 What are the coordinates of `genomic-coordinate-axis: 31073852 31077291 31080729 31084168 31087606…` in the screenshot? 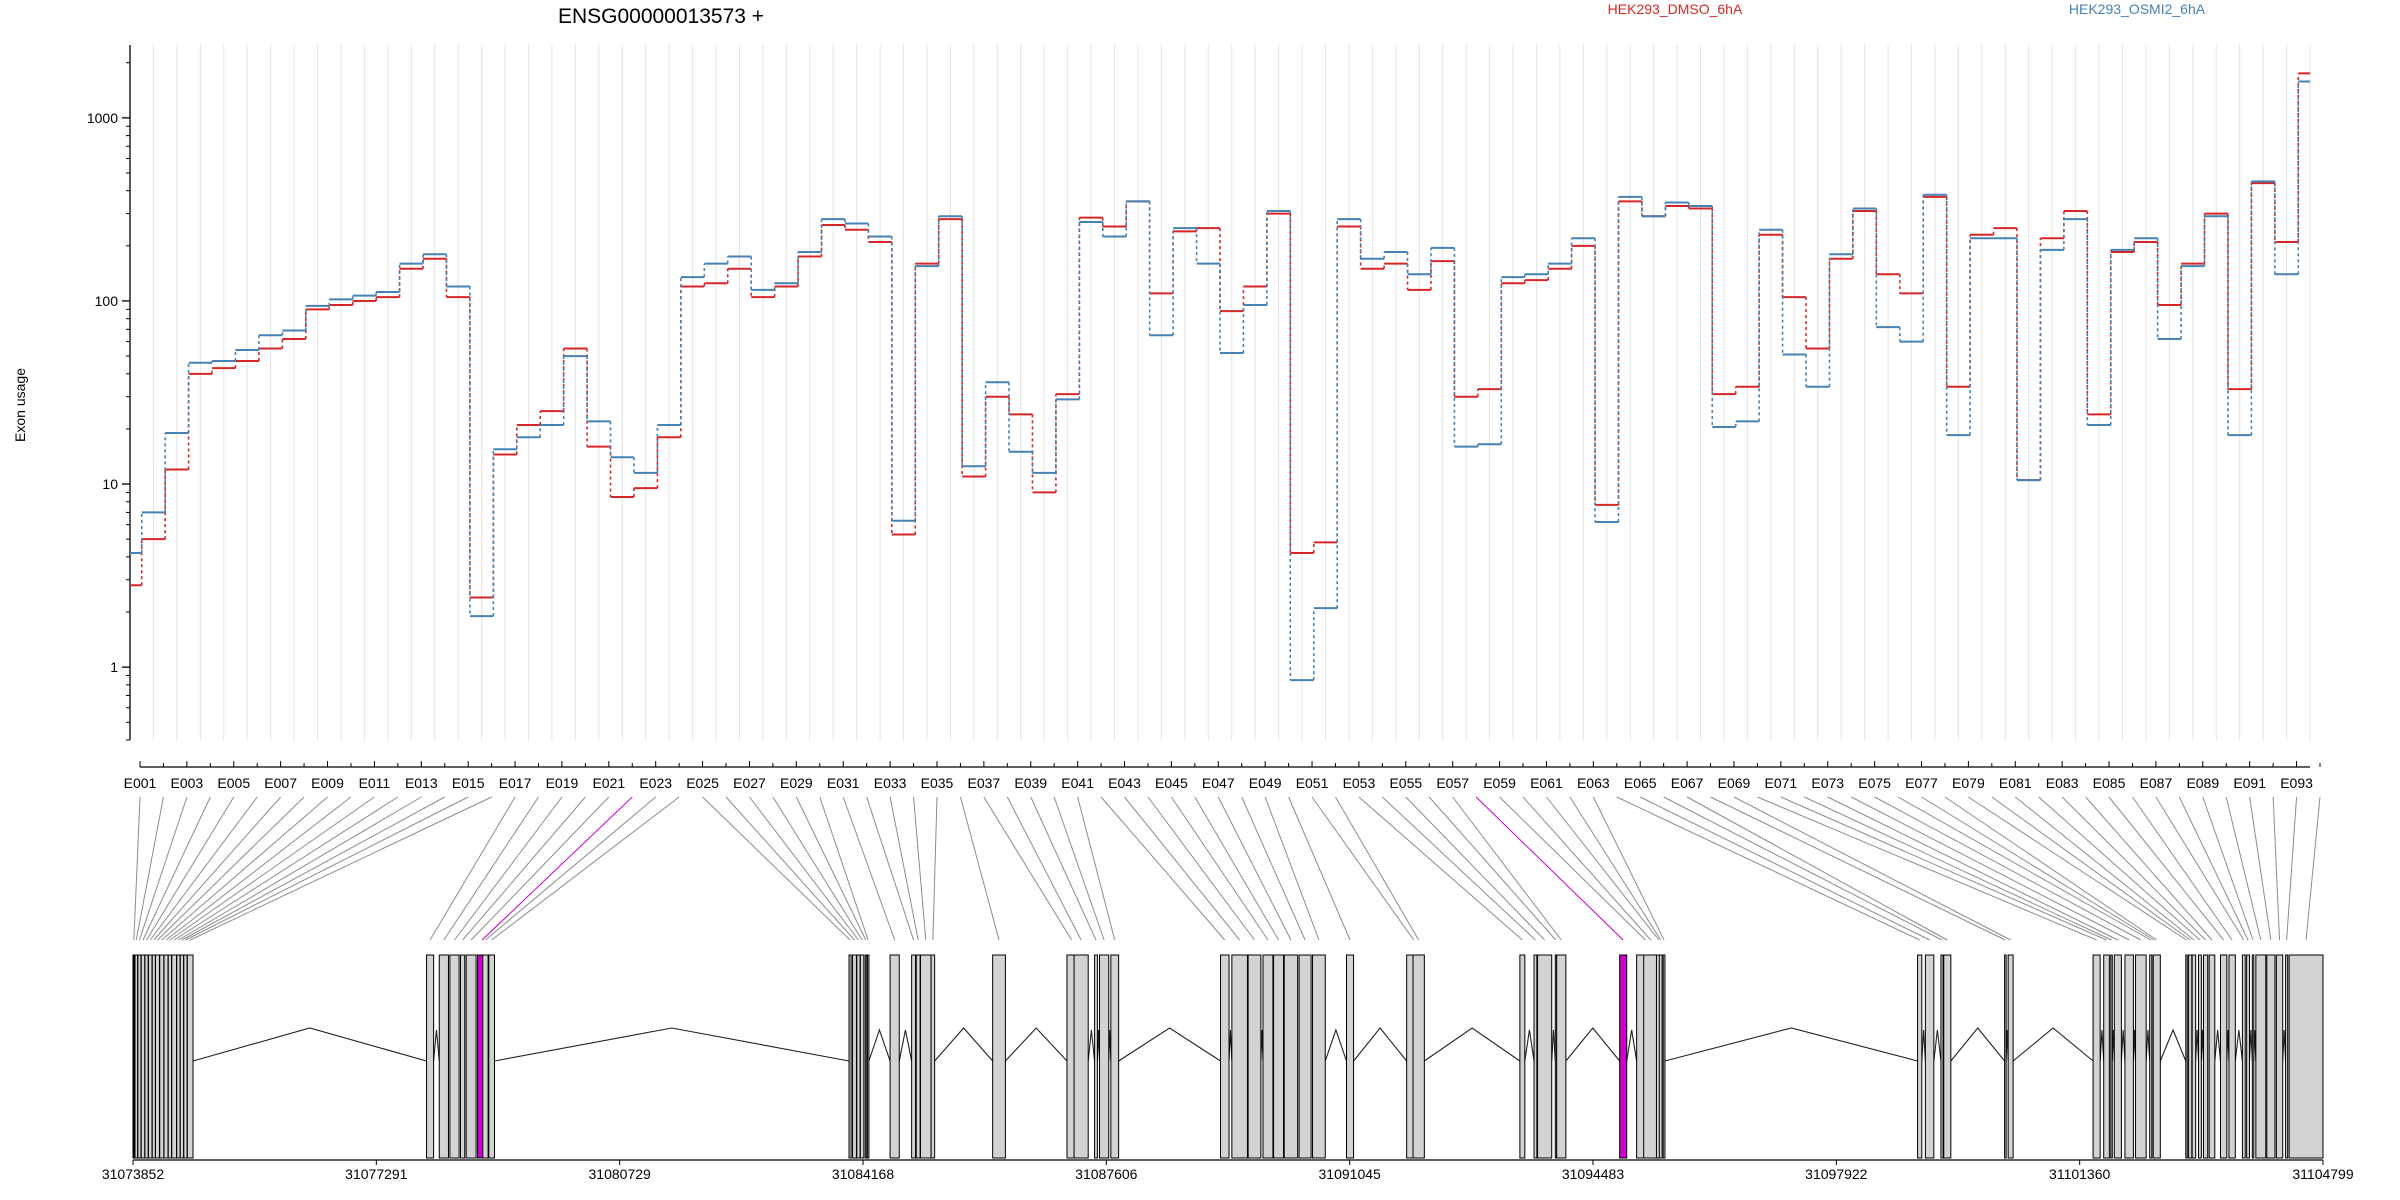 It's located at (1228, 1170).